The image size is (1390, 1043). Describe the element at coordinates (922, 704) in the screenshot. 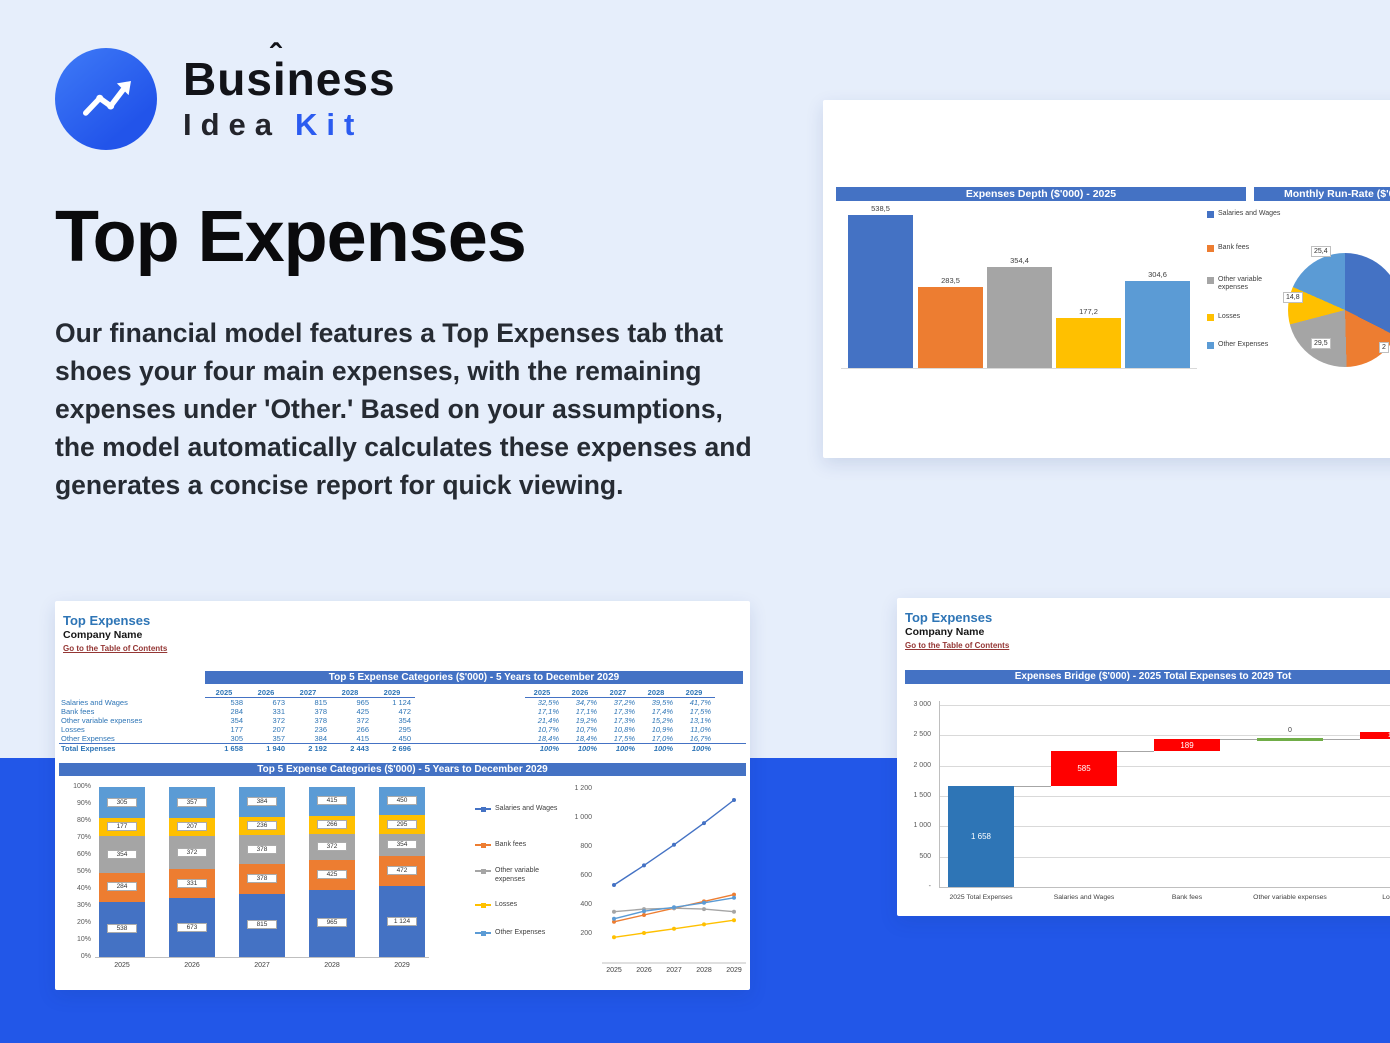

I see `y-tick-label: 3 000` at that location.